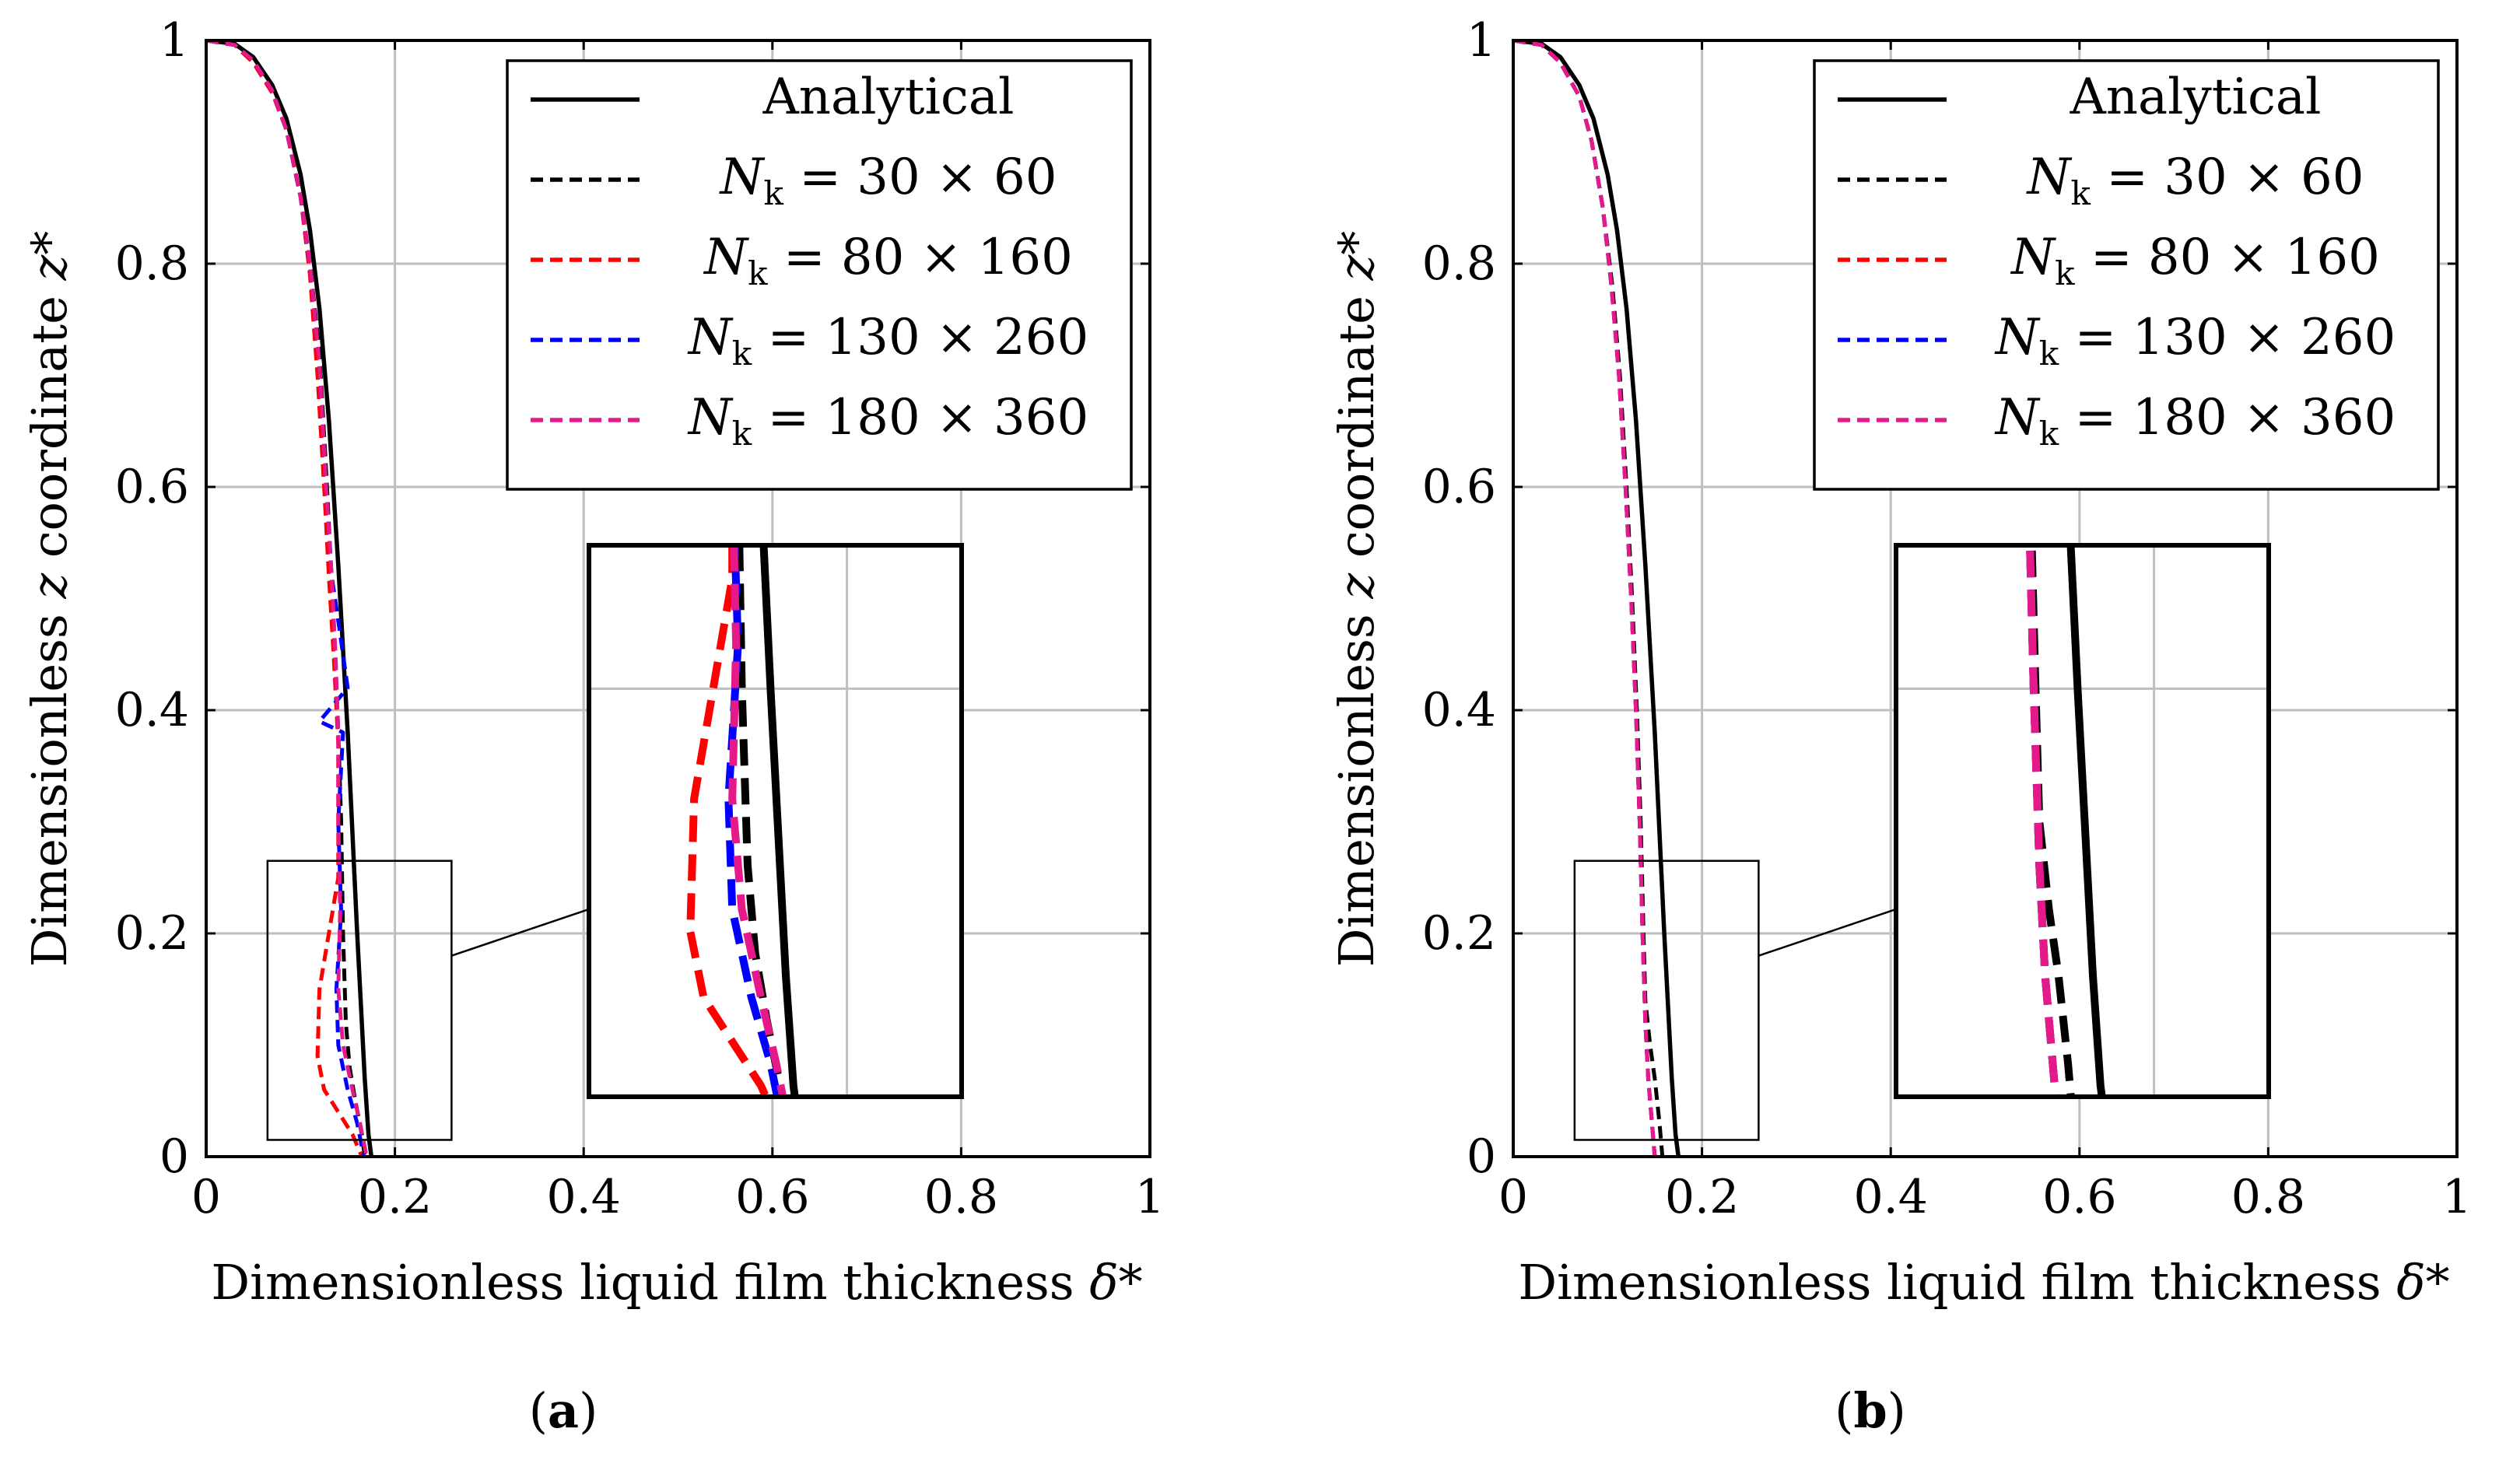  Describe the element at coordinates (1870, 1410) in the screenshot. I see `panel-caption: (b)` at that location.